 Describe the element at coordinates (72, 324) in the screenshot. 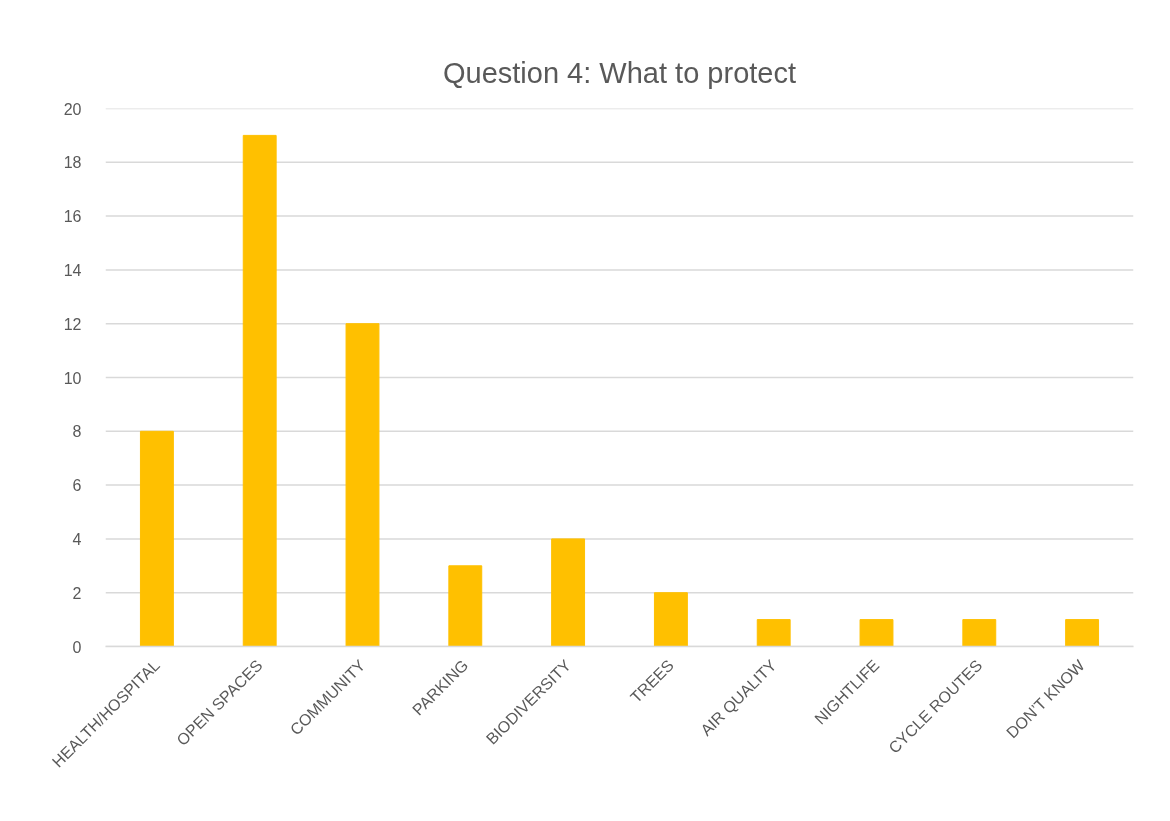

I see `y-tick-label: 12` at that location.